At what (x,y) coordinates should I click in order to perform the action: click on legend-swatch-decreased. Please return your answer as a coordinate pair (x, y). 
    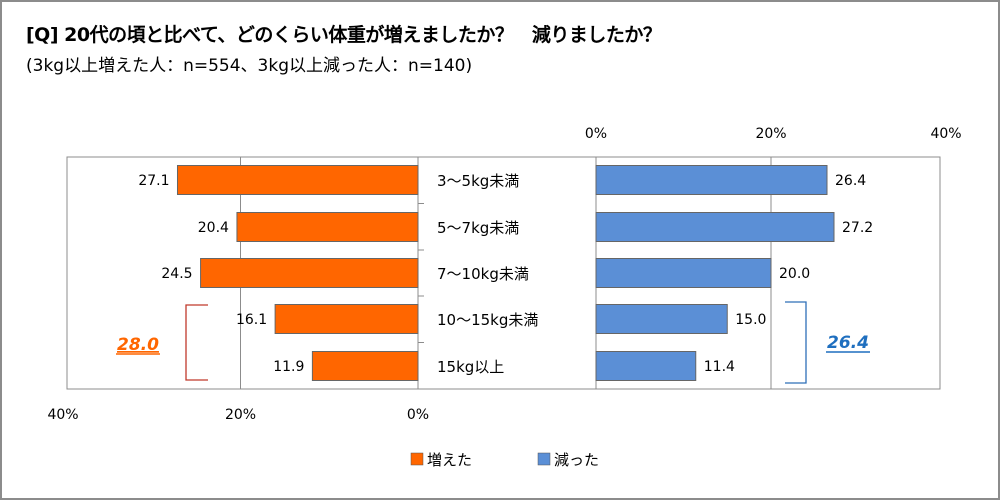
    Looking at the image, I should click on (544, 459).